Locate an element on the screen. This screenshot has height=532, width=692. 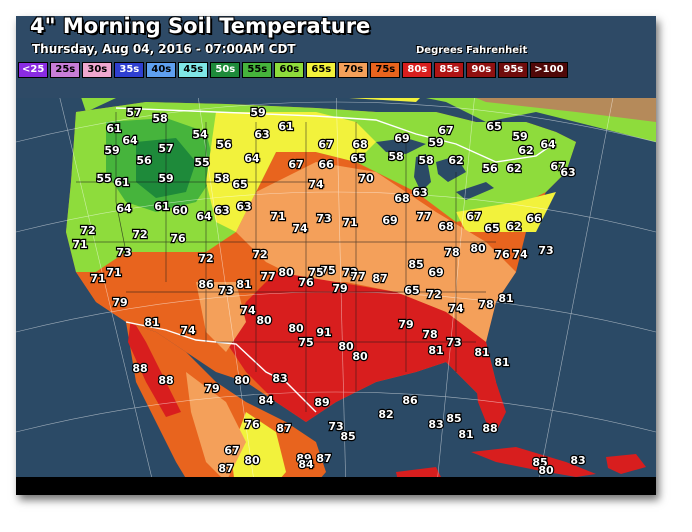
legend-item: 80s is located at coordinates (417, 70).